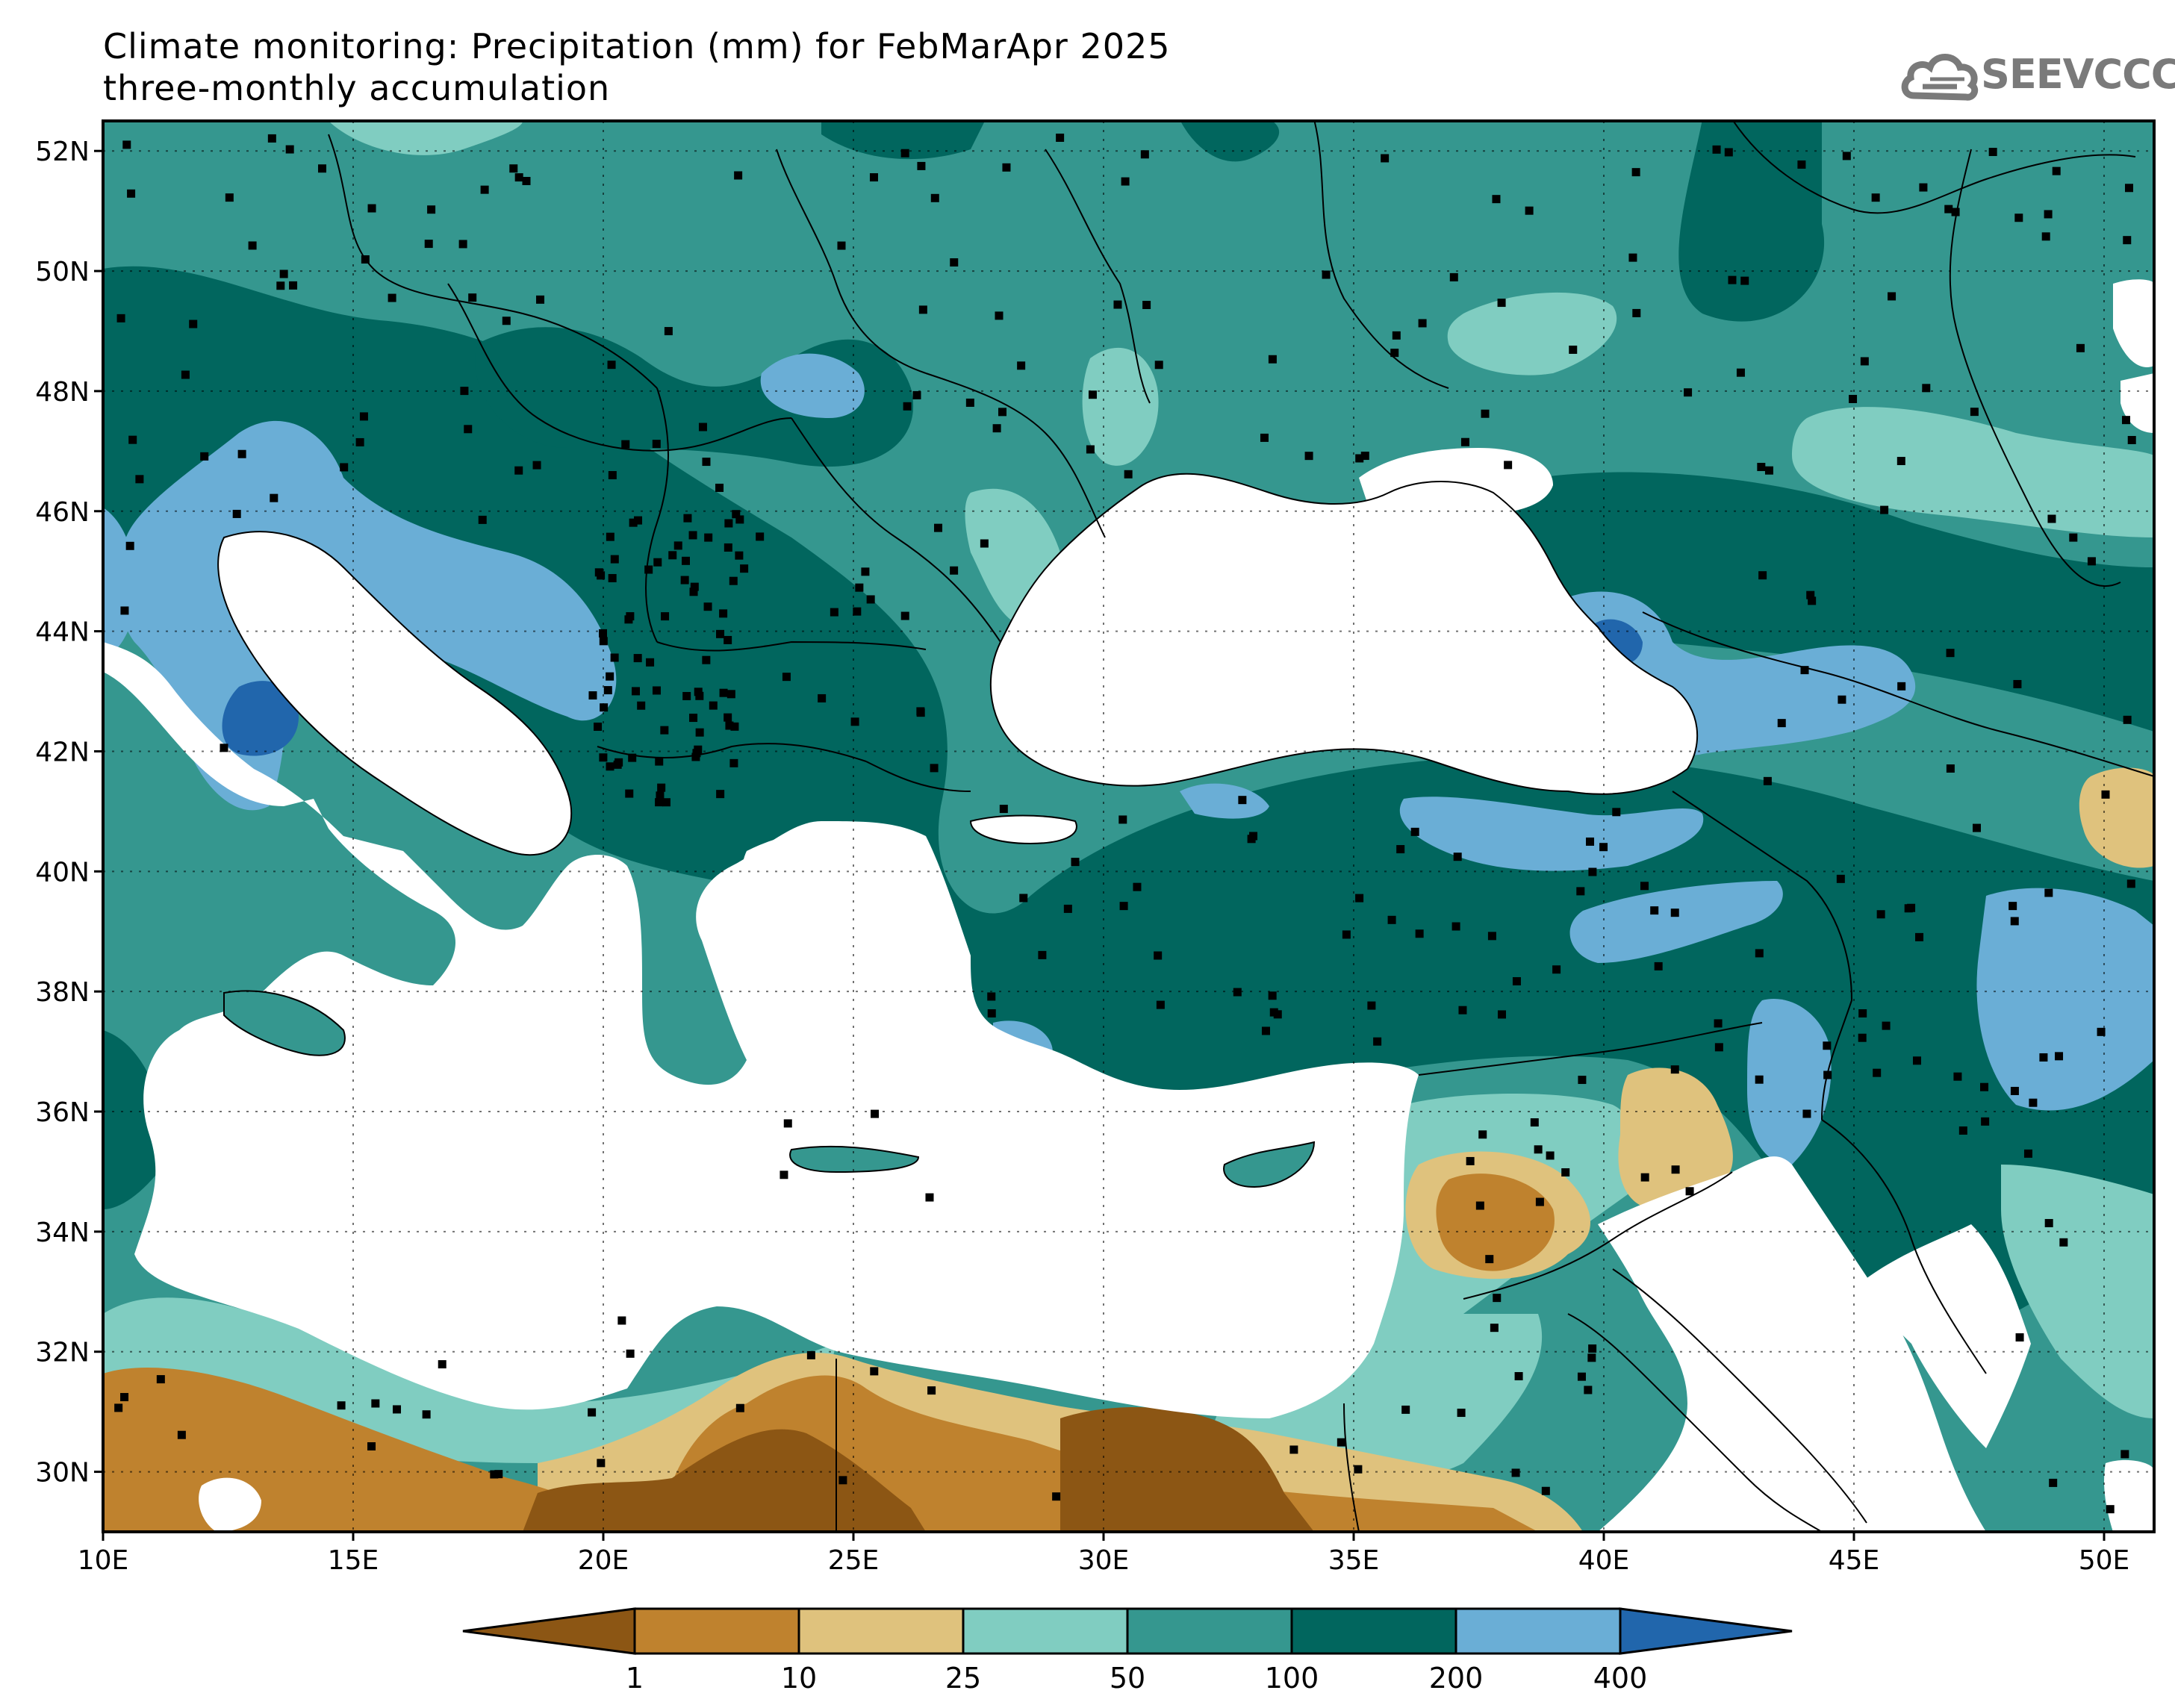  I want to click on map-subtitle: three-monthly accumulation, so click(357, 88).